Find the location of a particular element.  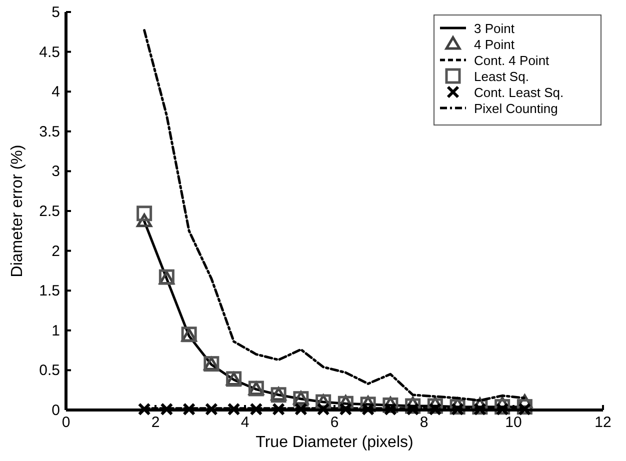

legend-label: Cont. Least Sq. is located at coordinates (519, 92).